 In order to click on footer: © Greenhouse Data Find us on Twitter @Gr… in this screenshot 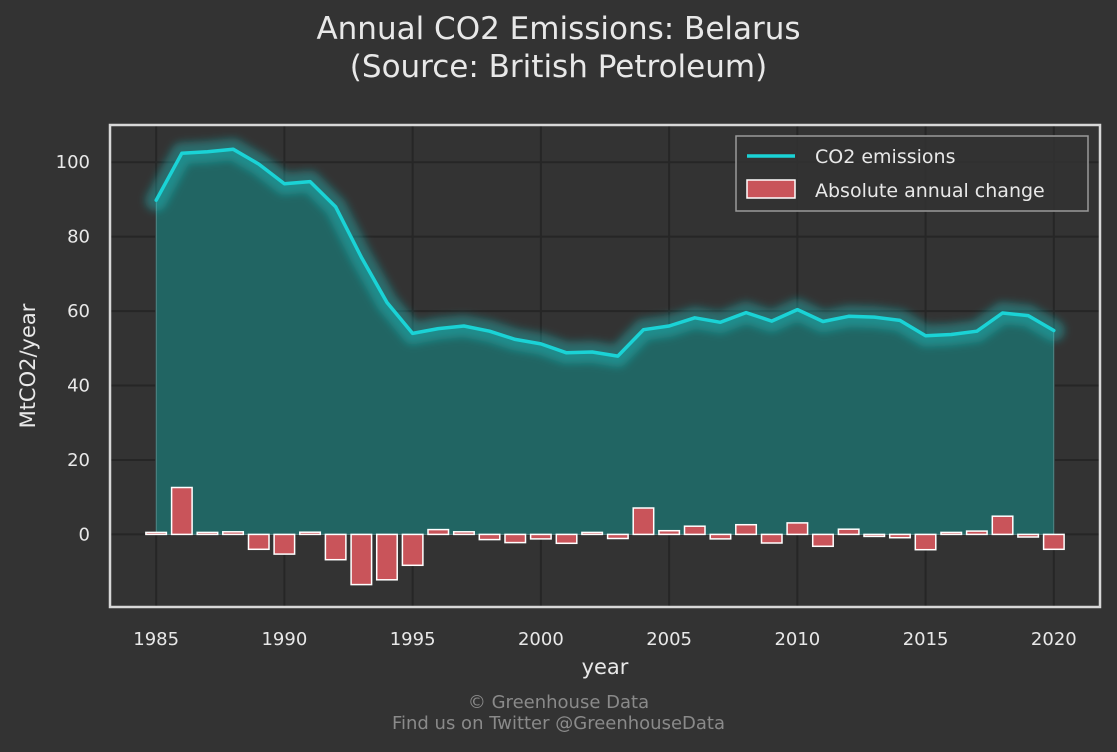, I will do `click(558, 713)`.